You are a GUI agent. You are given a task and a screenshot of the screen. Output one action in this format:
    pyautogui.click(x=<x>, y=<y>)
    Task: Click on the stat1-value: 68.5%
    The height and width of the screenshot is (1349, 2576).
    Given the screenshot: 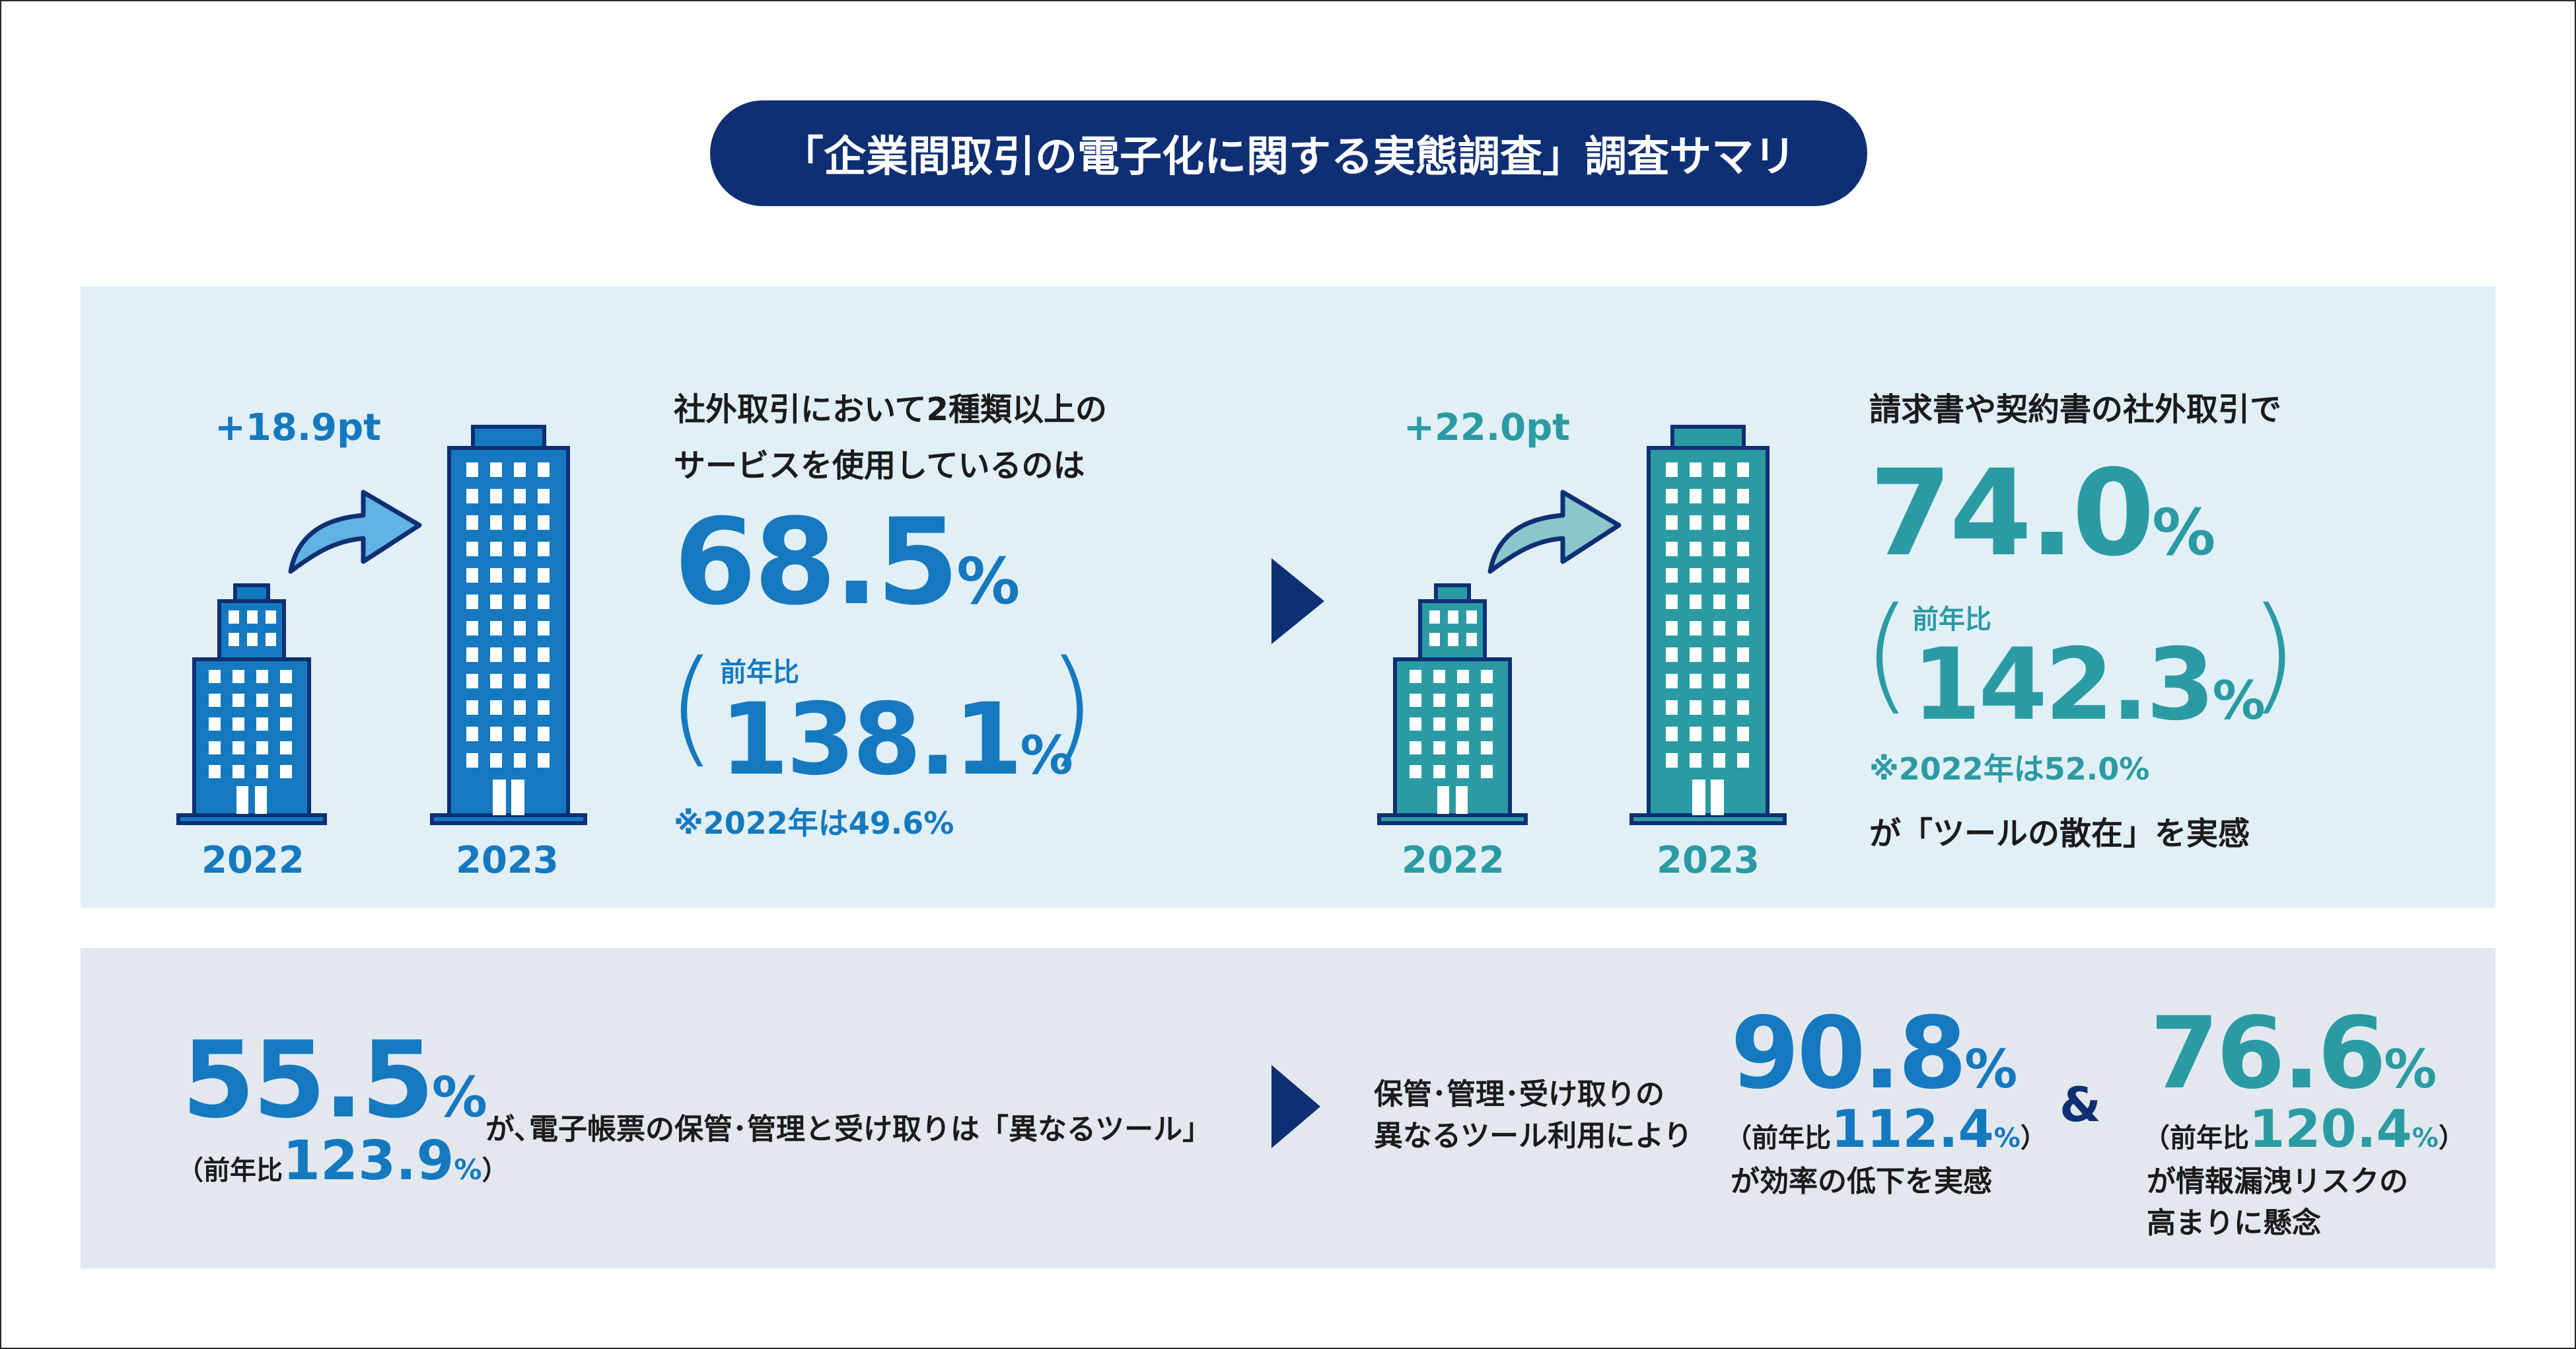 What is the action you would take?
    pyautogui.click(x=847, y=562)
    